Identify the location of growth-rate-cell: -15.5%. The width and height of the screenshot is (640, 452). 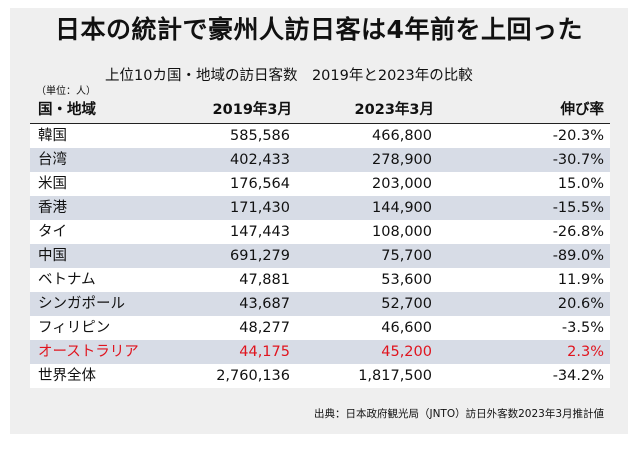
(578, 208).